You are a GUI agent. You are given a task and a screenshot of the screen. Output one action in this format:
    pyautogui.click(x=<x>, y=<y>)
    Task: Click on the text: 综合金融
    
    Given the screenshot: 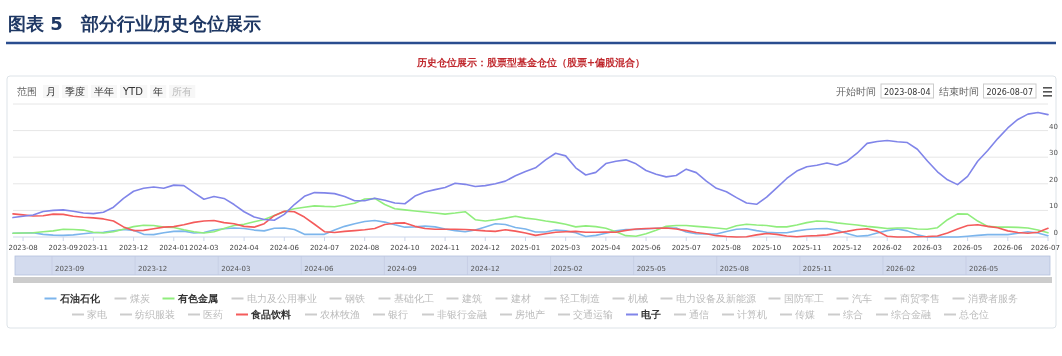 What is the action you would take?
    pyautogui.click(x=911, y=314)
    